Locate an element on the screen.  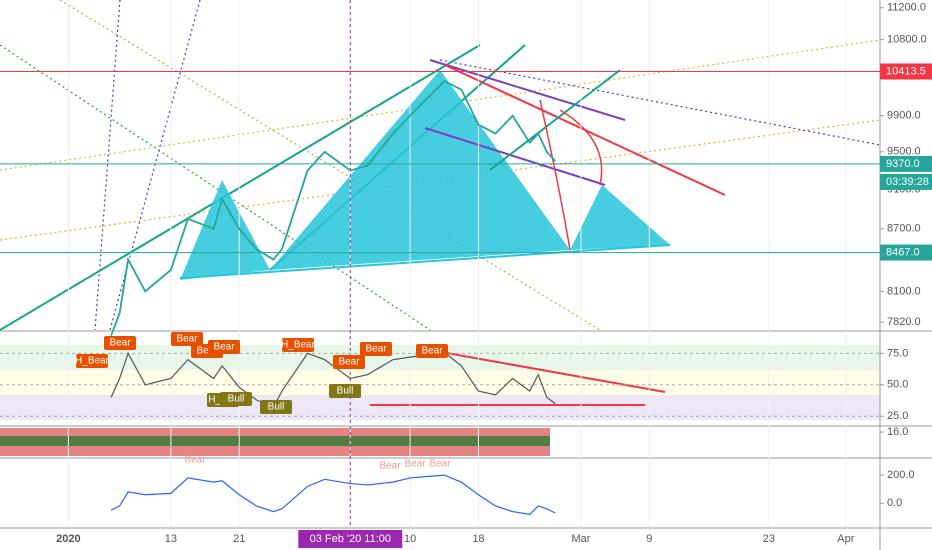
price-badge-label: 10413.5 is located at coordinates (906, 71).